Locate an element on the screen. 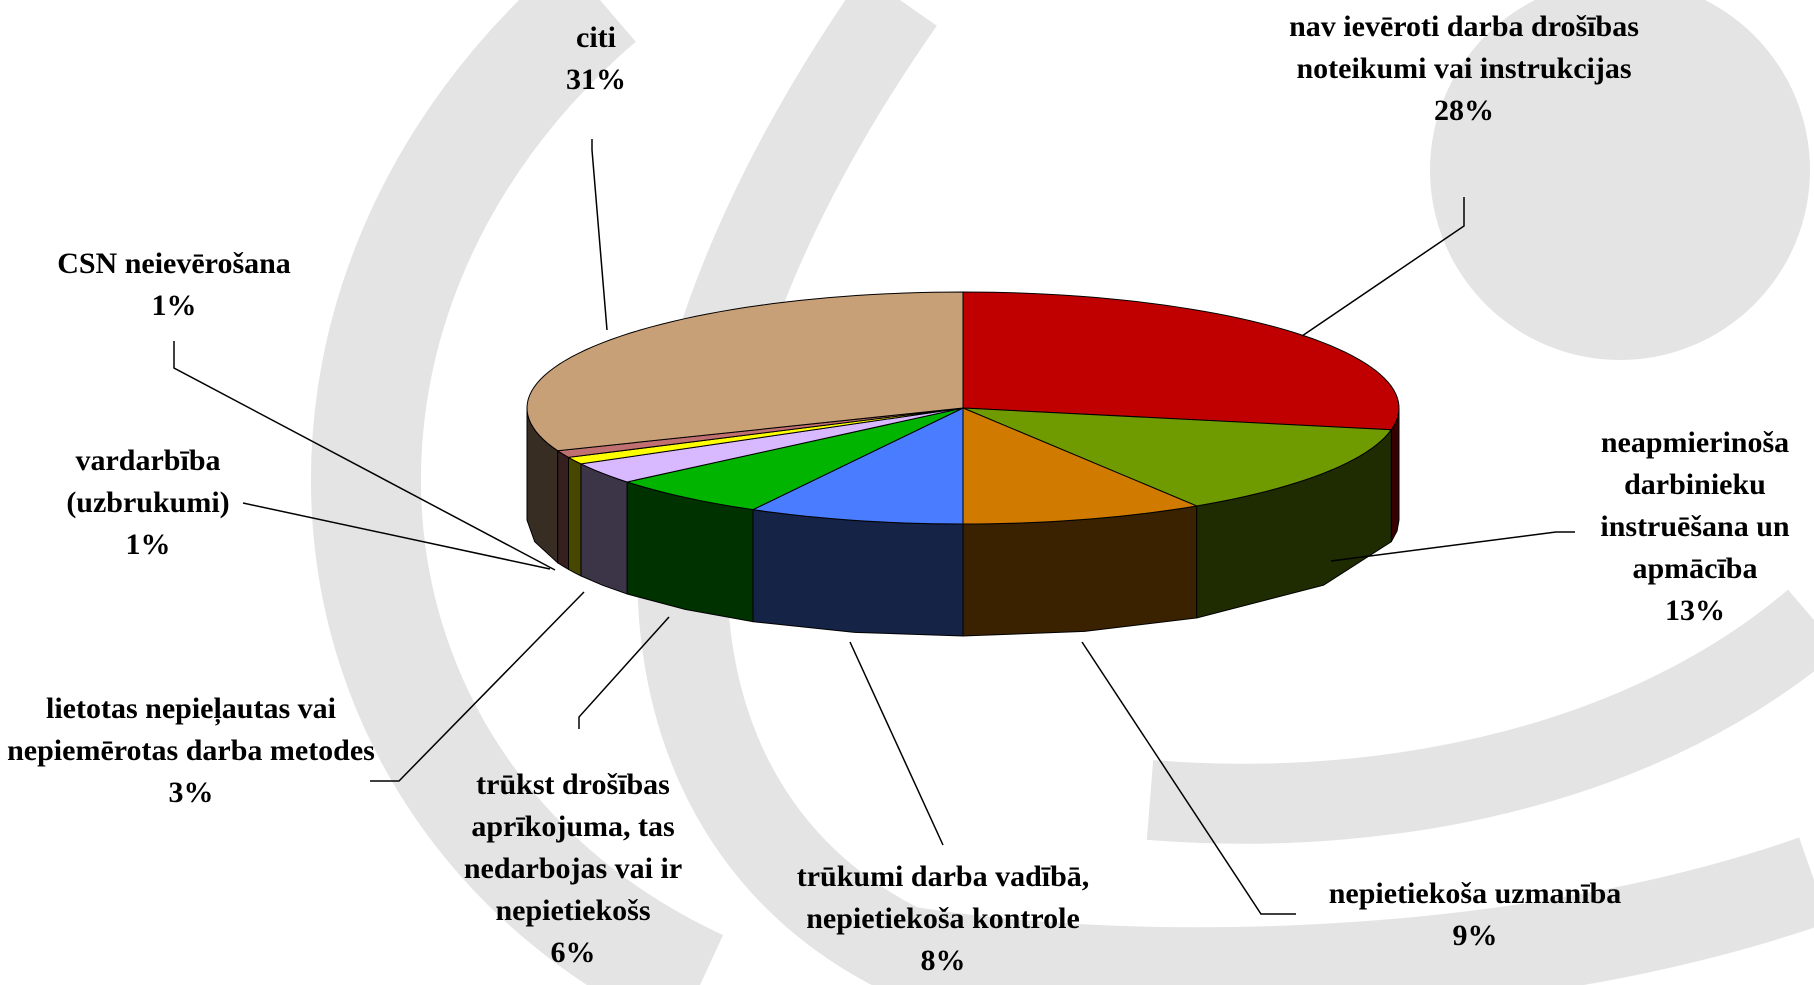  value-label: 31% is located at coordinates (596, 79).